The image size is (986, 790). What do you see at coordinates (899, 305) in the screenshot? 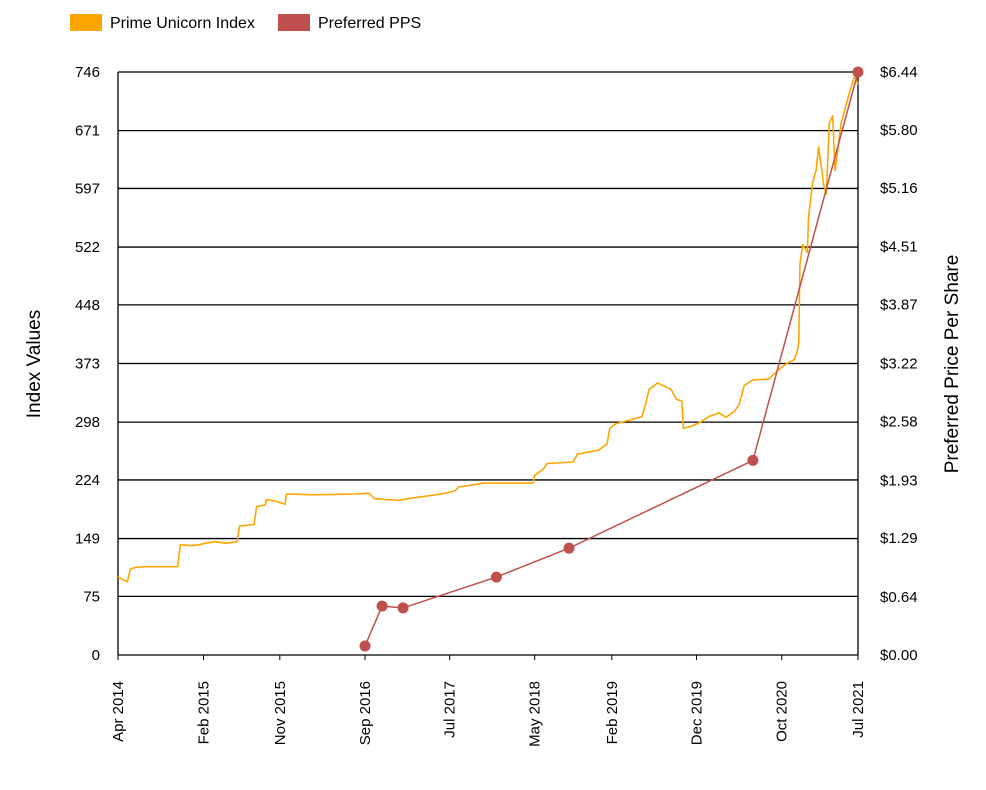
I see `y-right-tick-label: $3.87` at bounding box center [899, 305].